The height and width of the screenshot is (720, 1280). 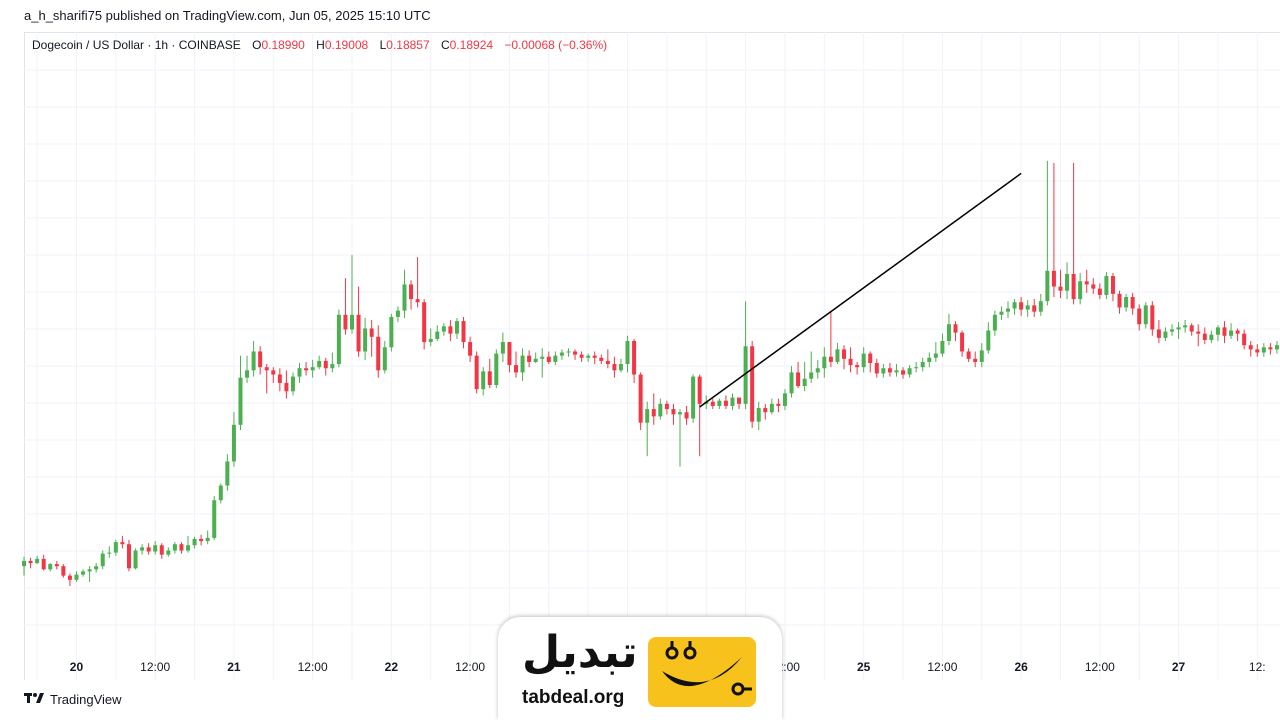 I want to click on trendline-layer, so click(x=860, y=290).